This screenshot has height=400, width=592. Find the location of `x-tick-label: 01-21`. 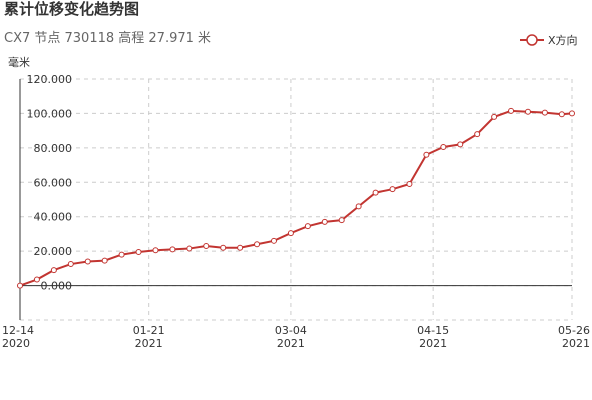

x-tick-label: 01-21 is located at coordinates (149, 330).